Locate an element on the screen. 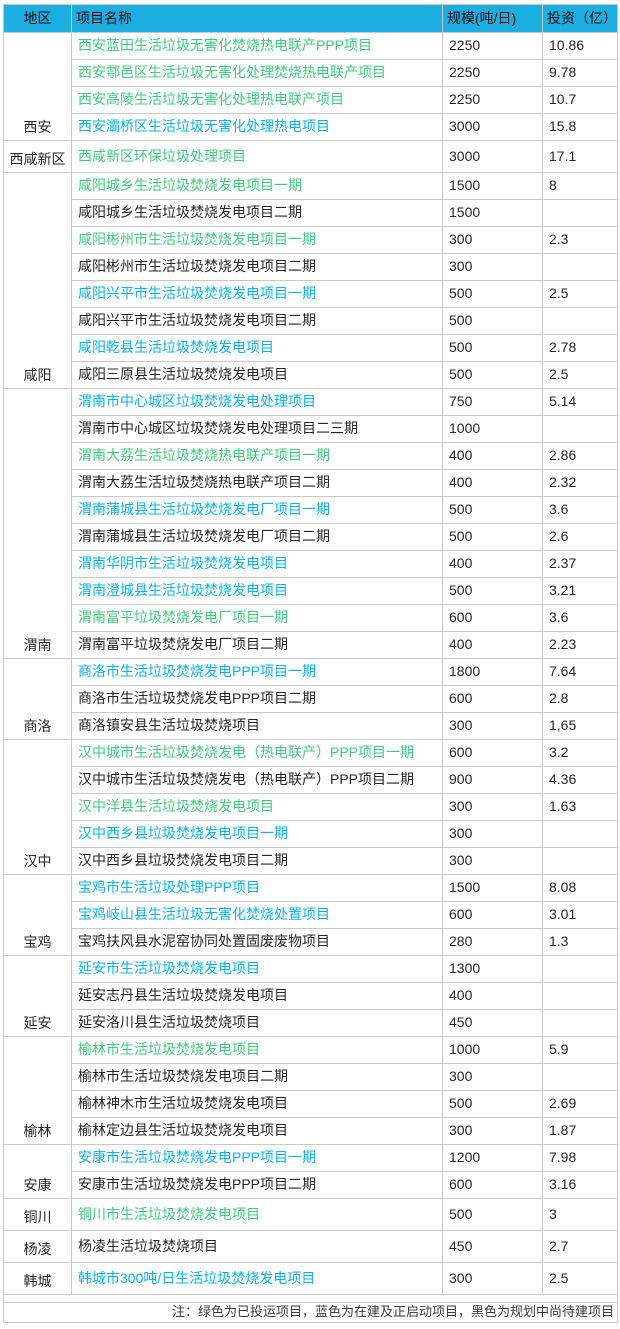 The height and width of the screenshot is (1329, 620). investment-cell: 1.3 is located at coordinates (580, 942).